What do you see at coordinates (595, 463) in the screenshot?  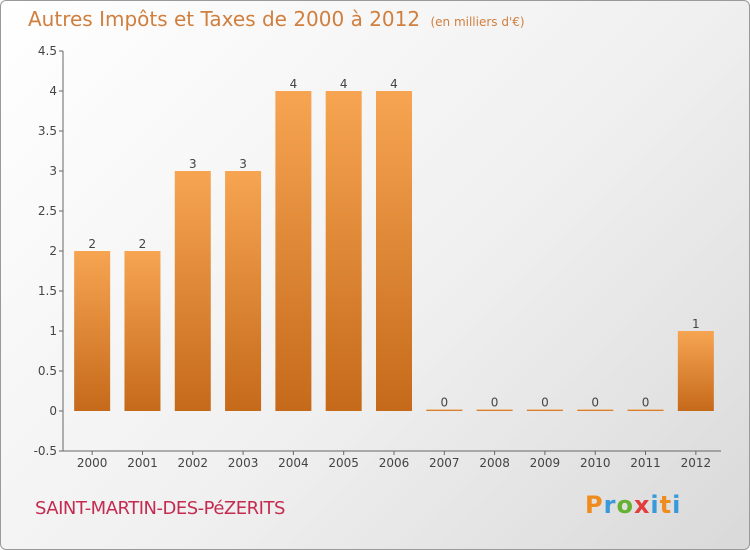 I see `x-tick-label: 2010` at bounding box center [595, 463].